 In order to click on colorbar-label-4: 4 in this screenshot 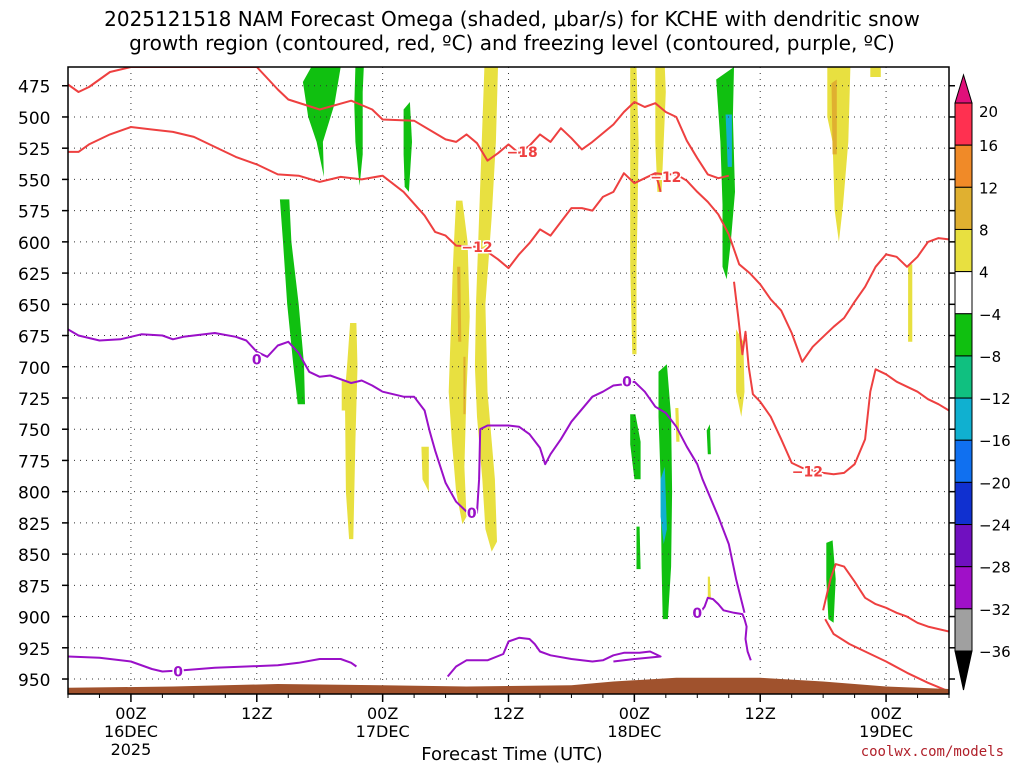, I will do `click(984, 273)`.